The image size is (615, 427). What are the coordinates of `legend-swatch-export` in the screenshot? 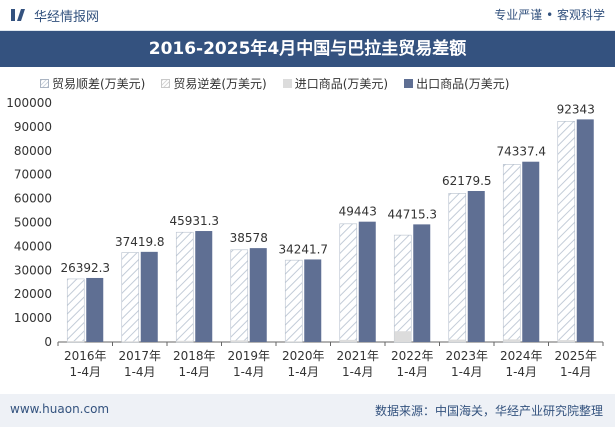 It's located at (409, 83).